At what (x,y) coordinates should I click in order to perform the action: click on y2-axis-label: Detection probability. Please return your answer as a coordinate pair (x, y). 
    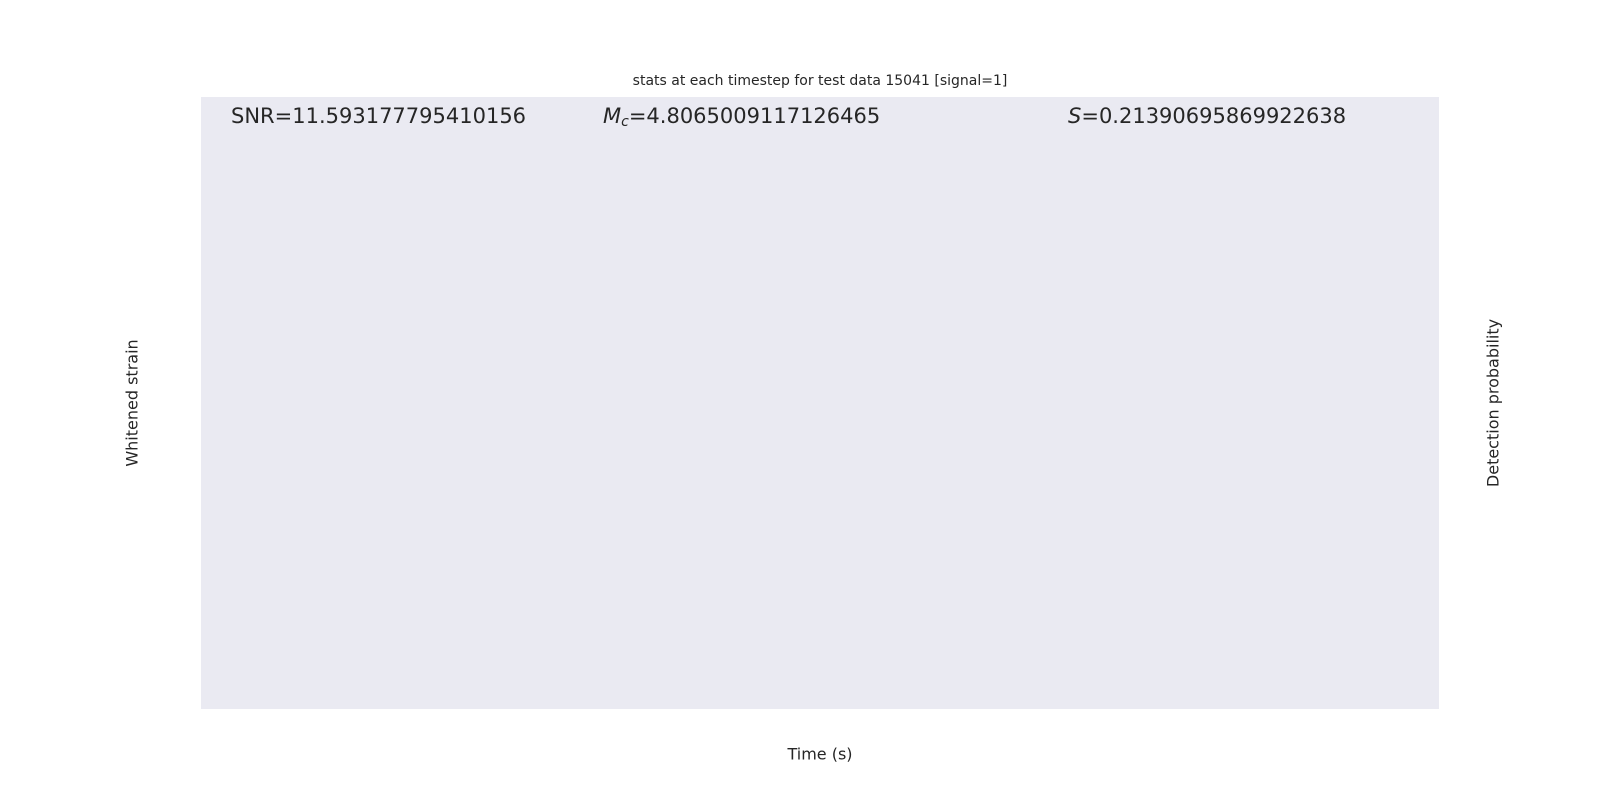
    Looking at the image, I should click on (1493, 403).